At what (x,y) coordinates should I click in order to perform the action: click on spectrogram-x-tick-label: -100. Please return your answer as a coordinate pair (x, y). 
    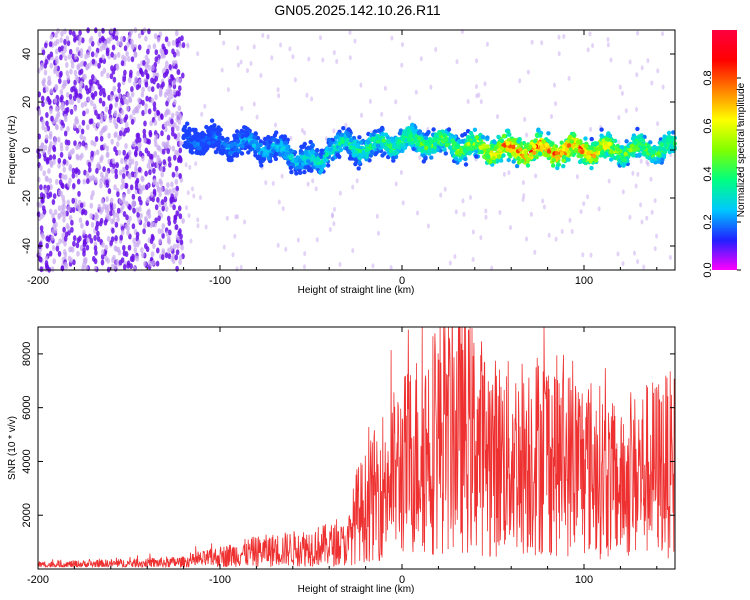
    Looking at the image, I should click on (220, 281).